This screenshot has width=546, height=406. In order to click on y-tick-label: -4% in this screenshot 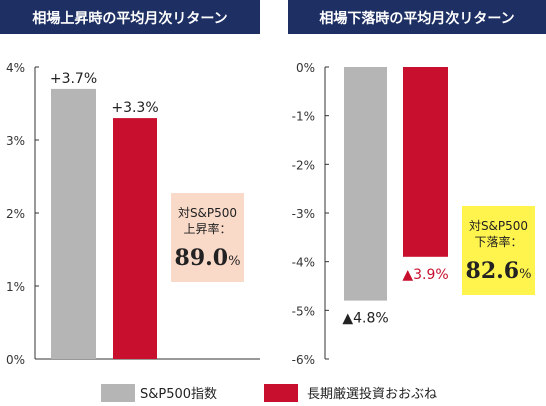, I will do `click(303, 263)`.